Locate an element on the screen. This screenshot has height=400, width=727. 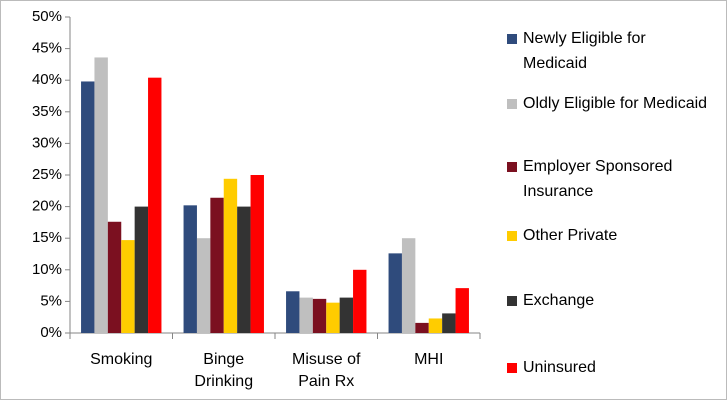
y-tick-label: 0% is located at coordinates (51, 332).